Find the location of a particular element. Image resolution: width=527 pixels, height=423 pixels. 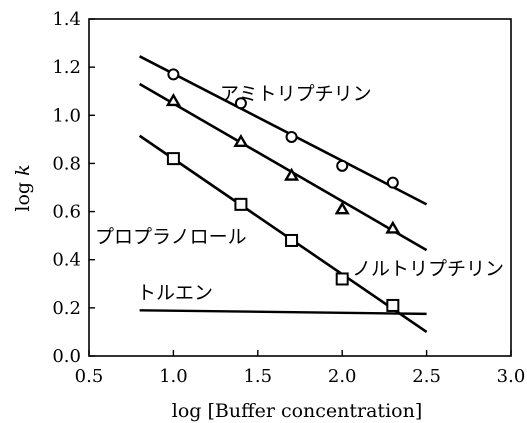

y-tick-label: 0.8 is located at coordinates (66, 163).